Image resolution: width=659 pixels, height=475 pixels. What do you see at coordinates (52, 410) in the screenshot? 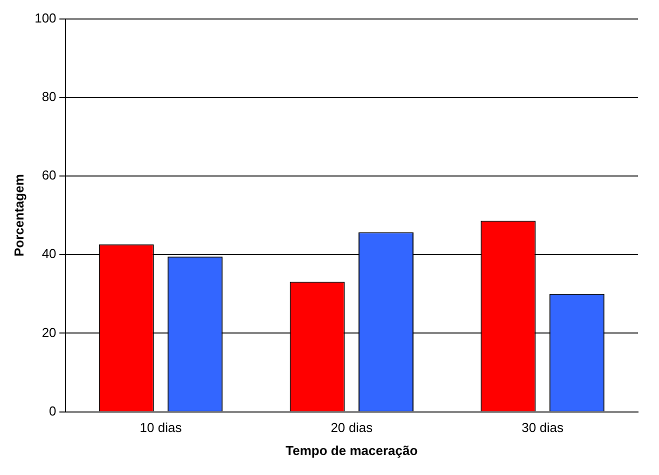
I see `y-tick-label: 0` at bounding box center [52, 410].